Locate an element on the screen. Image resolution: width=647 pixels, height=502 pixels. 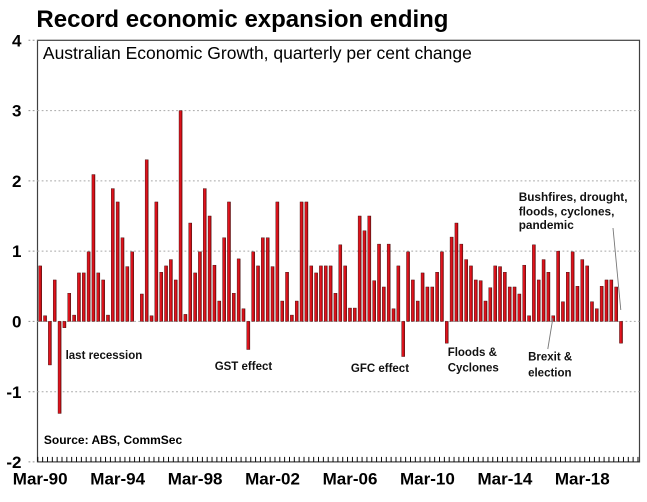
svg-text: Mar-14 is located at coordinates (504, 478).